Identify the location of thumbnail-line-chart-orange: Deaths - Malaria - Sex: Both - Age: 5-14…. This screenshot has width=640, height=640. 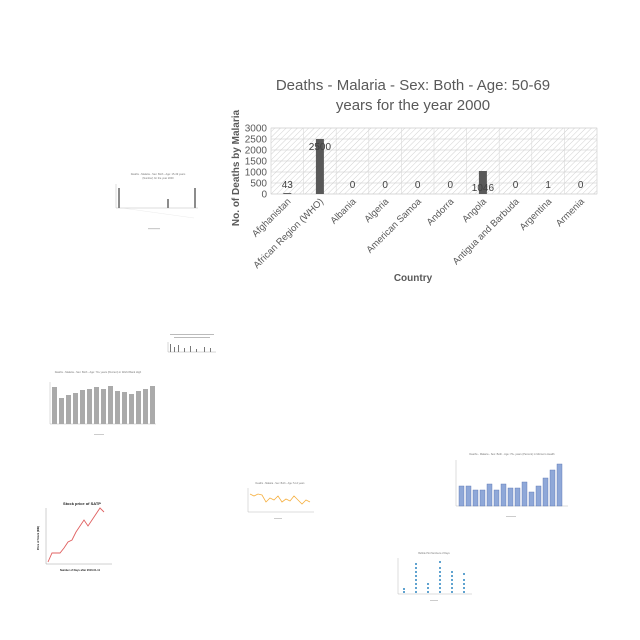
(279, 501).